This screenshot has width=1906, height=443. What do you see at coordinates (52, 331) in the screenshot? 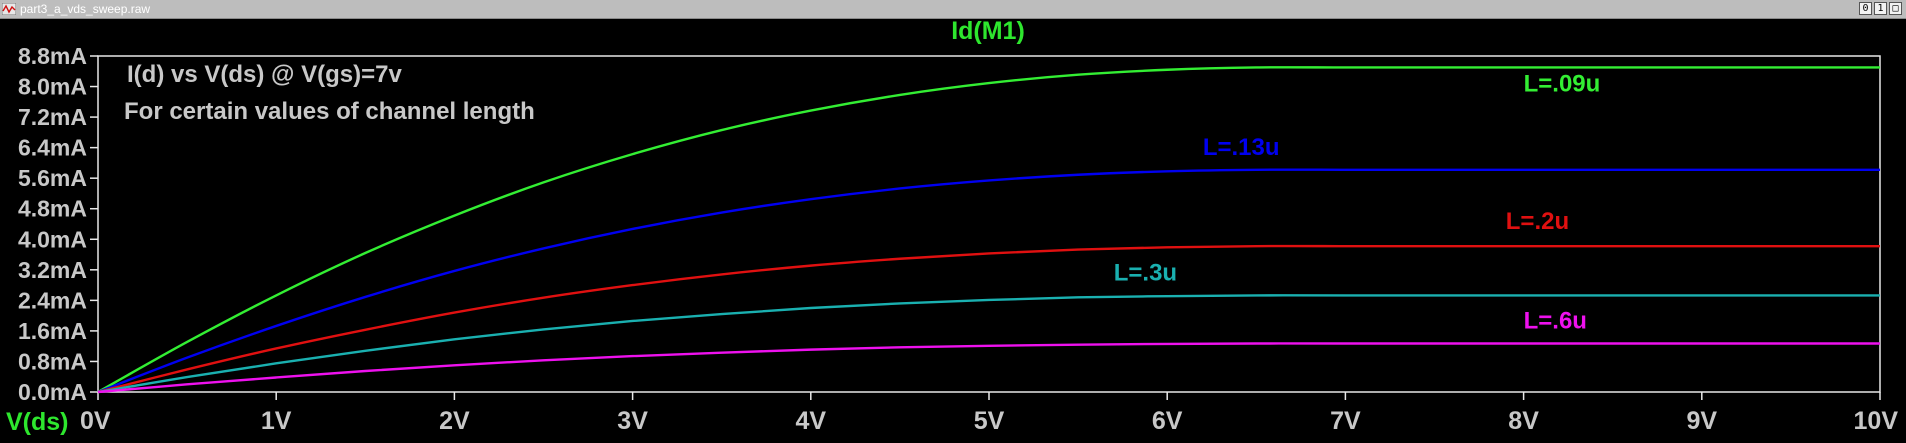
I see `y-tick-label: 1.6mA` at bounding box center [52, 331].